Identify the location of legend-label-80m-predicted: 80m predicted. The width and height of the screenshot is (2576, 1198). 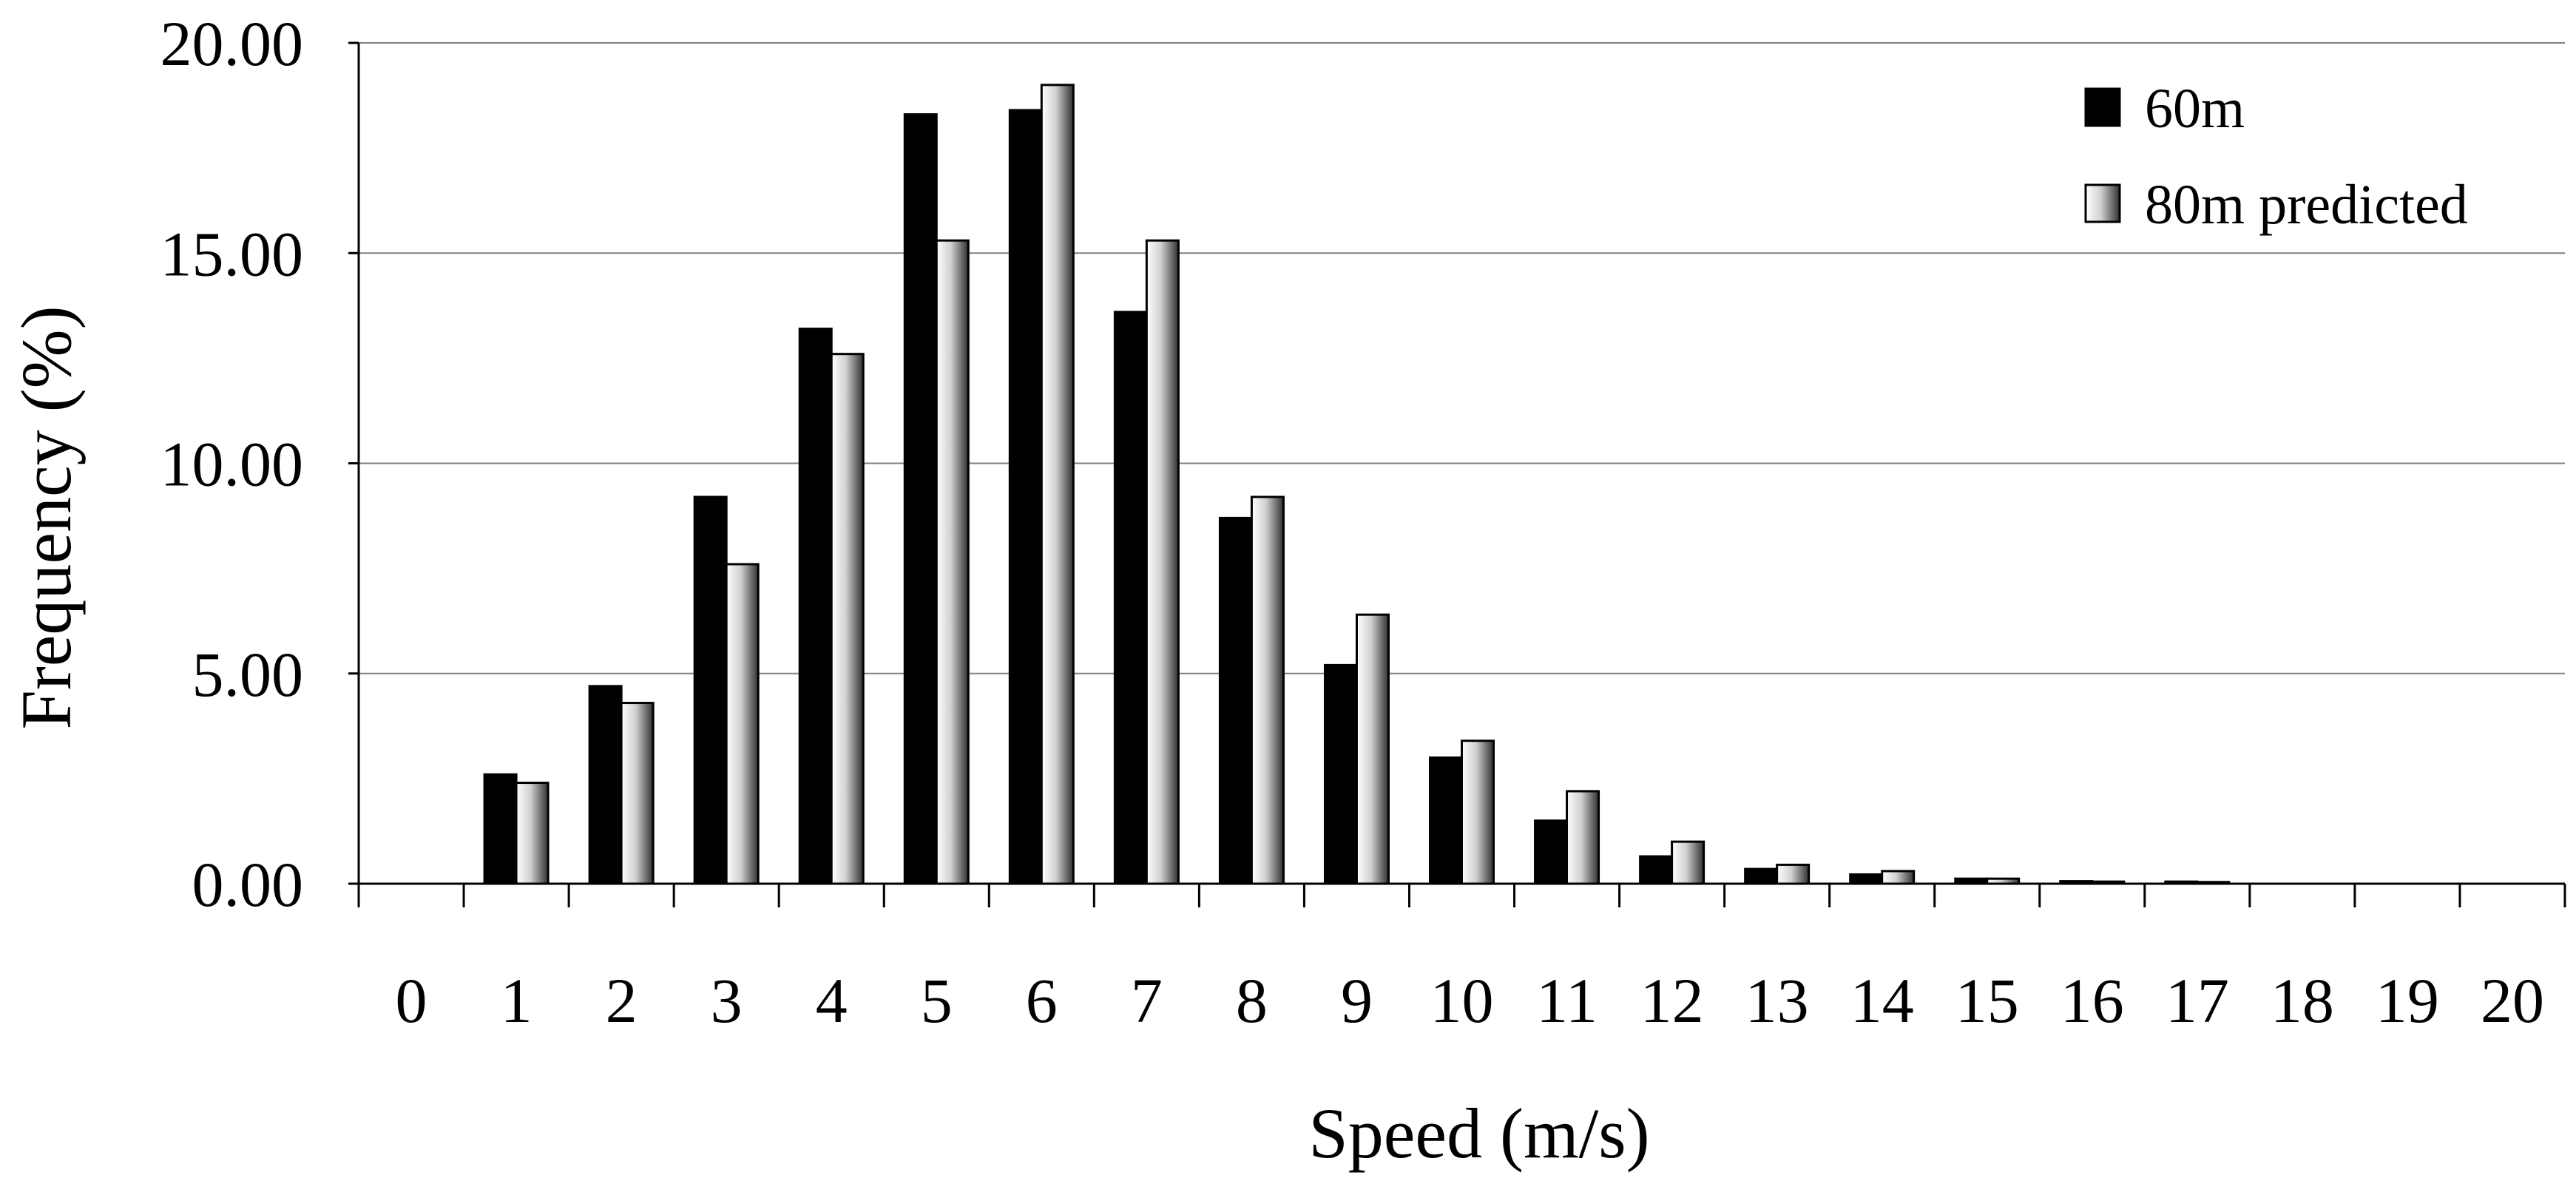
(2306, 205).